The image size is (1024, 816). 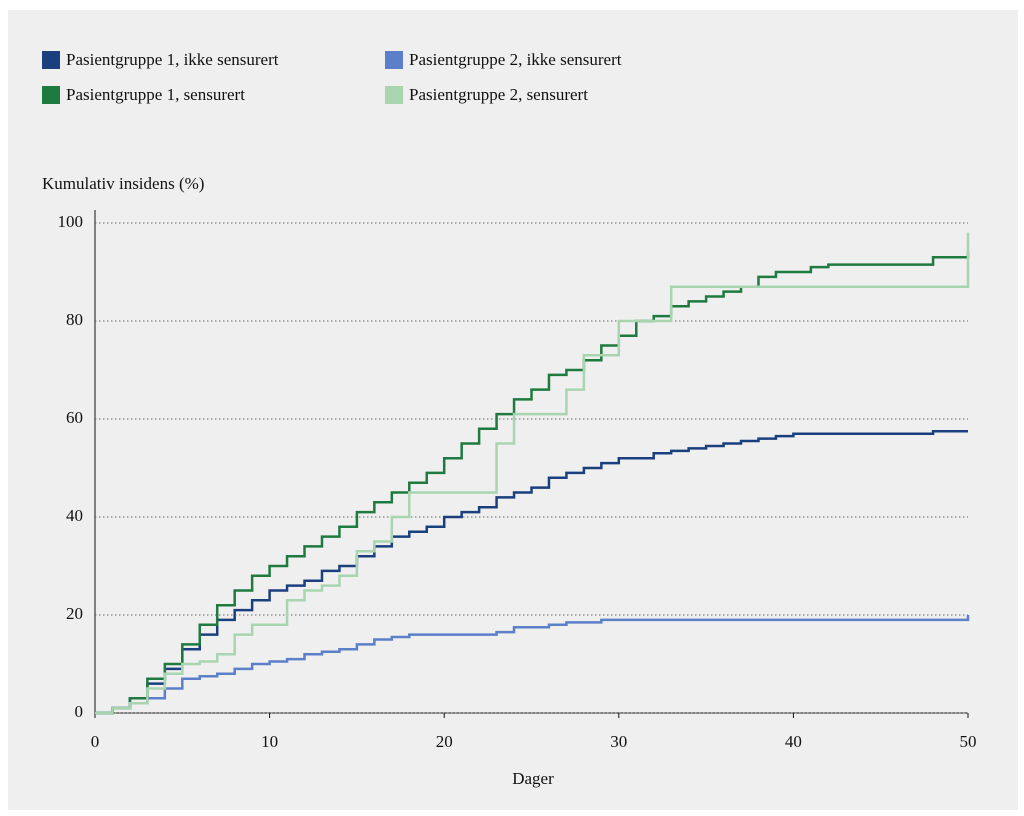 What do you see at coordinates (444, 741) in the screenshot?
I see `x-tick-label: 20` at bounding box center [444, 741].